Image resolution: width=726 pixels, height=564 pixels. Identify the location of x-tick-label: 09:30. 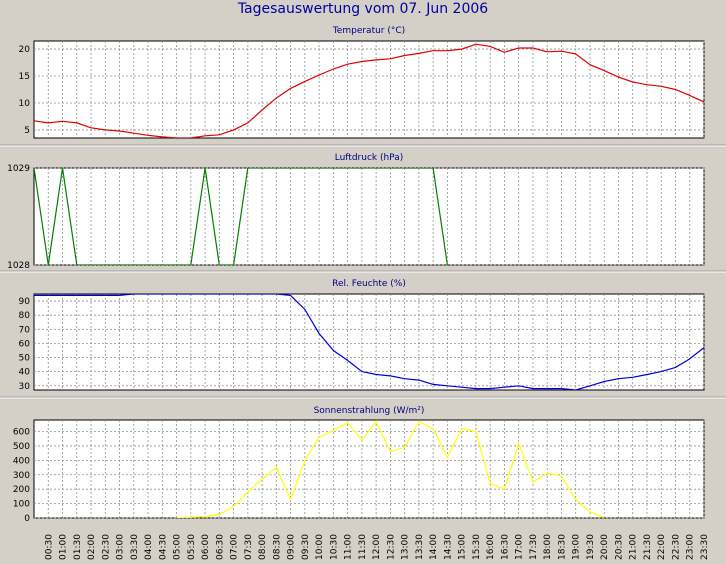
(306, 547).